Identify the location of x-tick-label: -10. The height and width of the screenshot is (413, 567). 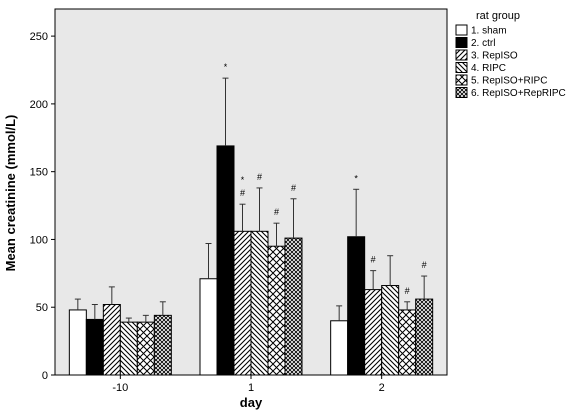
(120, 388).